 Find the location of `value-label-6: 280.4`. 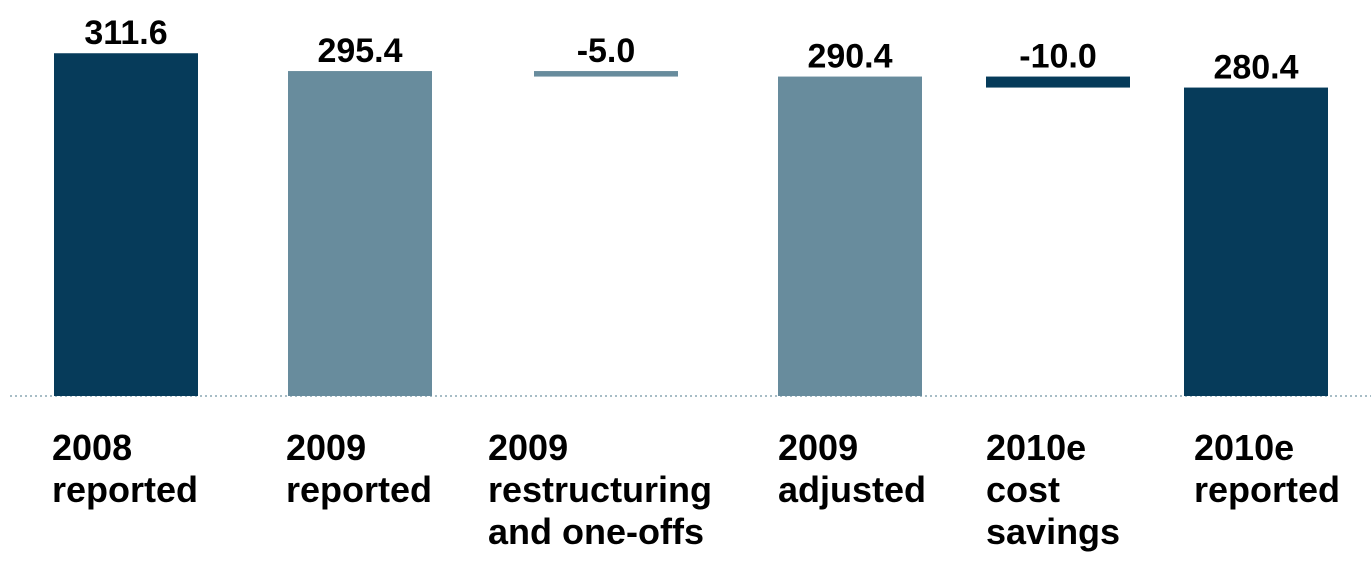

value-label-6: 280.4 is located at coordinates (1255, 68).